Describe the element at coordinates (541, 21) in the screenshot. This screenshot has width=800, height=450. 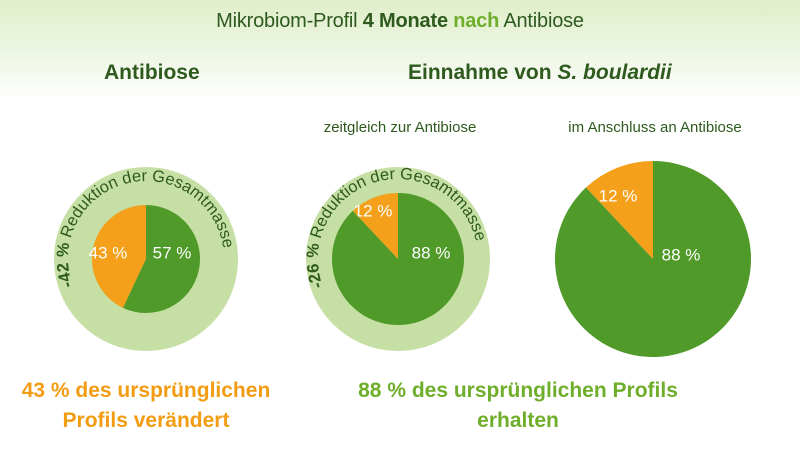
I see `title-text-4: Antibiose` at that location.